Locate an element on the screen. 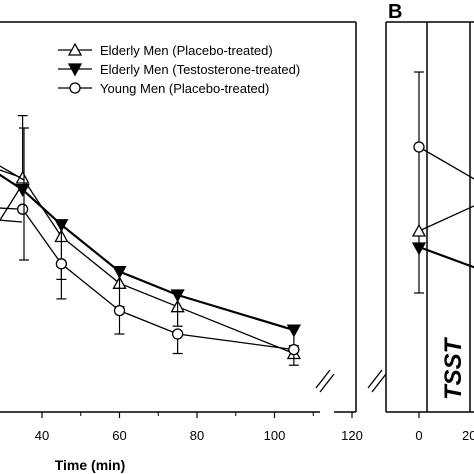  tsst-annotation: TSST is located at coordinates (453, 368).